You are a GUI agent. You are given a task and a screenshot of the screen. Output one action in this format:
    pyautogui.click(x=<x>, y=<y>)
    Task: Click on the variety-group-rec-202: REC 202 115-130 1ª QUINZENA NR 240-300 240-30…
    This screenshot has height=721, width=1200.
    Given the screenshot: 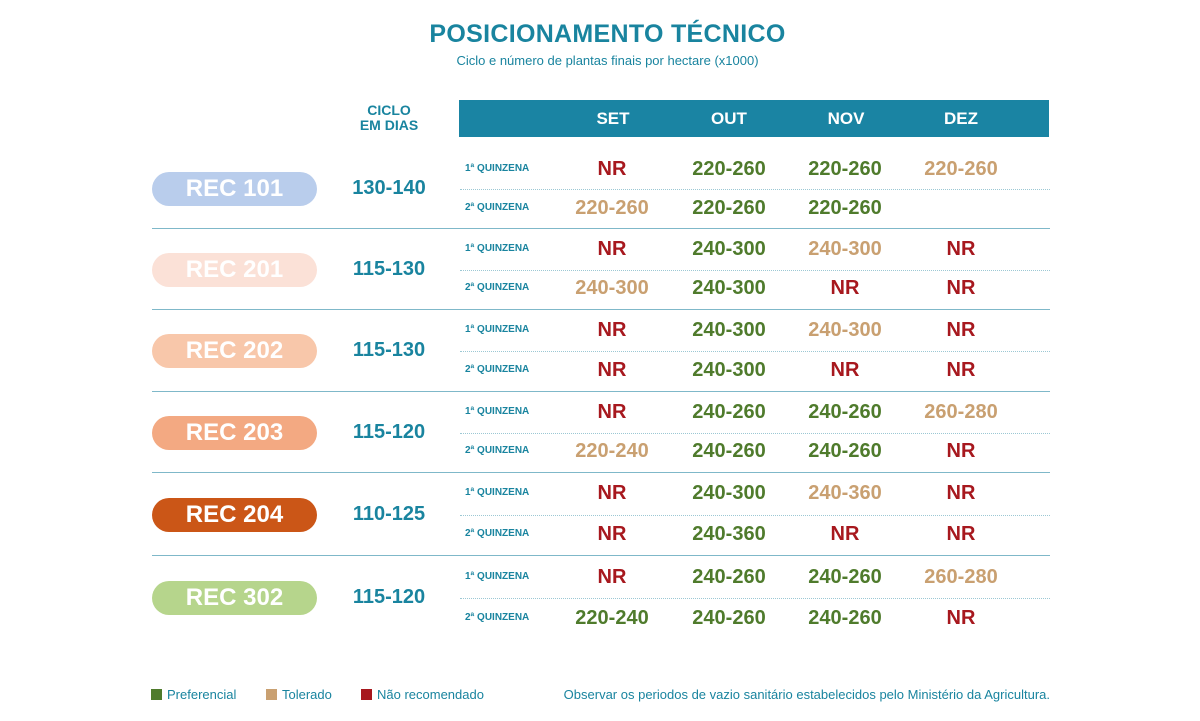 What is the action you would take?
    pyautogui.click(x=600, y=351)
    